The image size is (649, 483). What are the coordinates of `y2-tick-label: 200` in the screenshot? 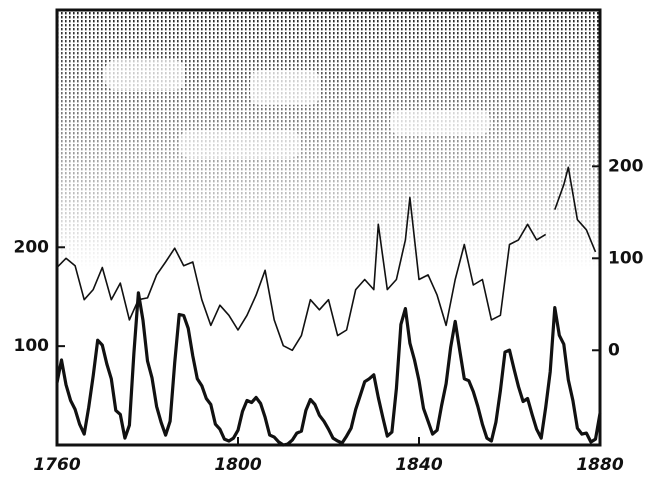 It's located at (626, 166).